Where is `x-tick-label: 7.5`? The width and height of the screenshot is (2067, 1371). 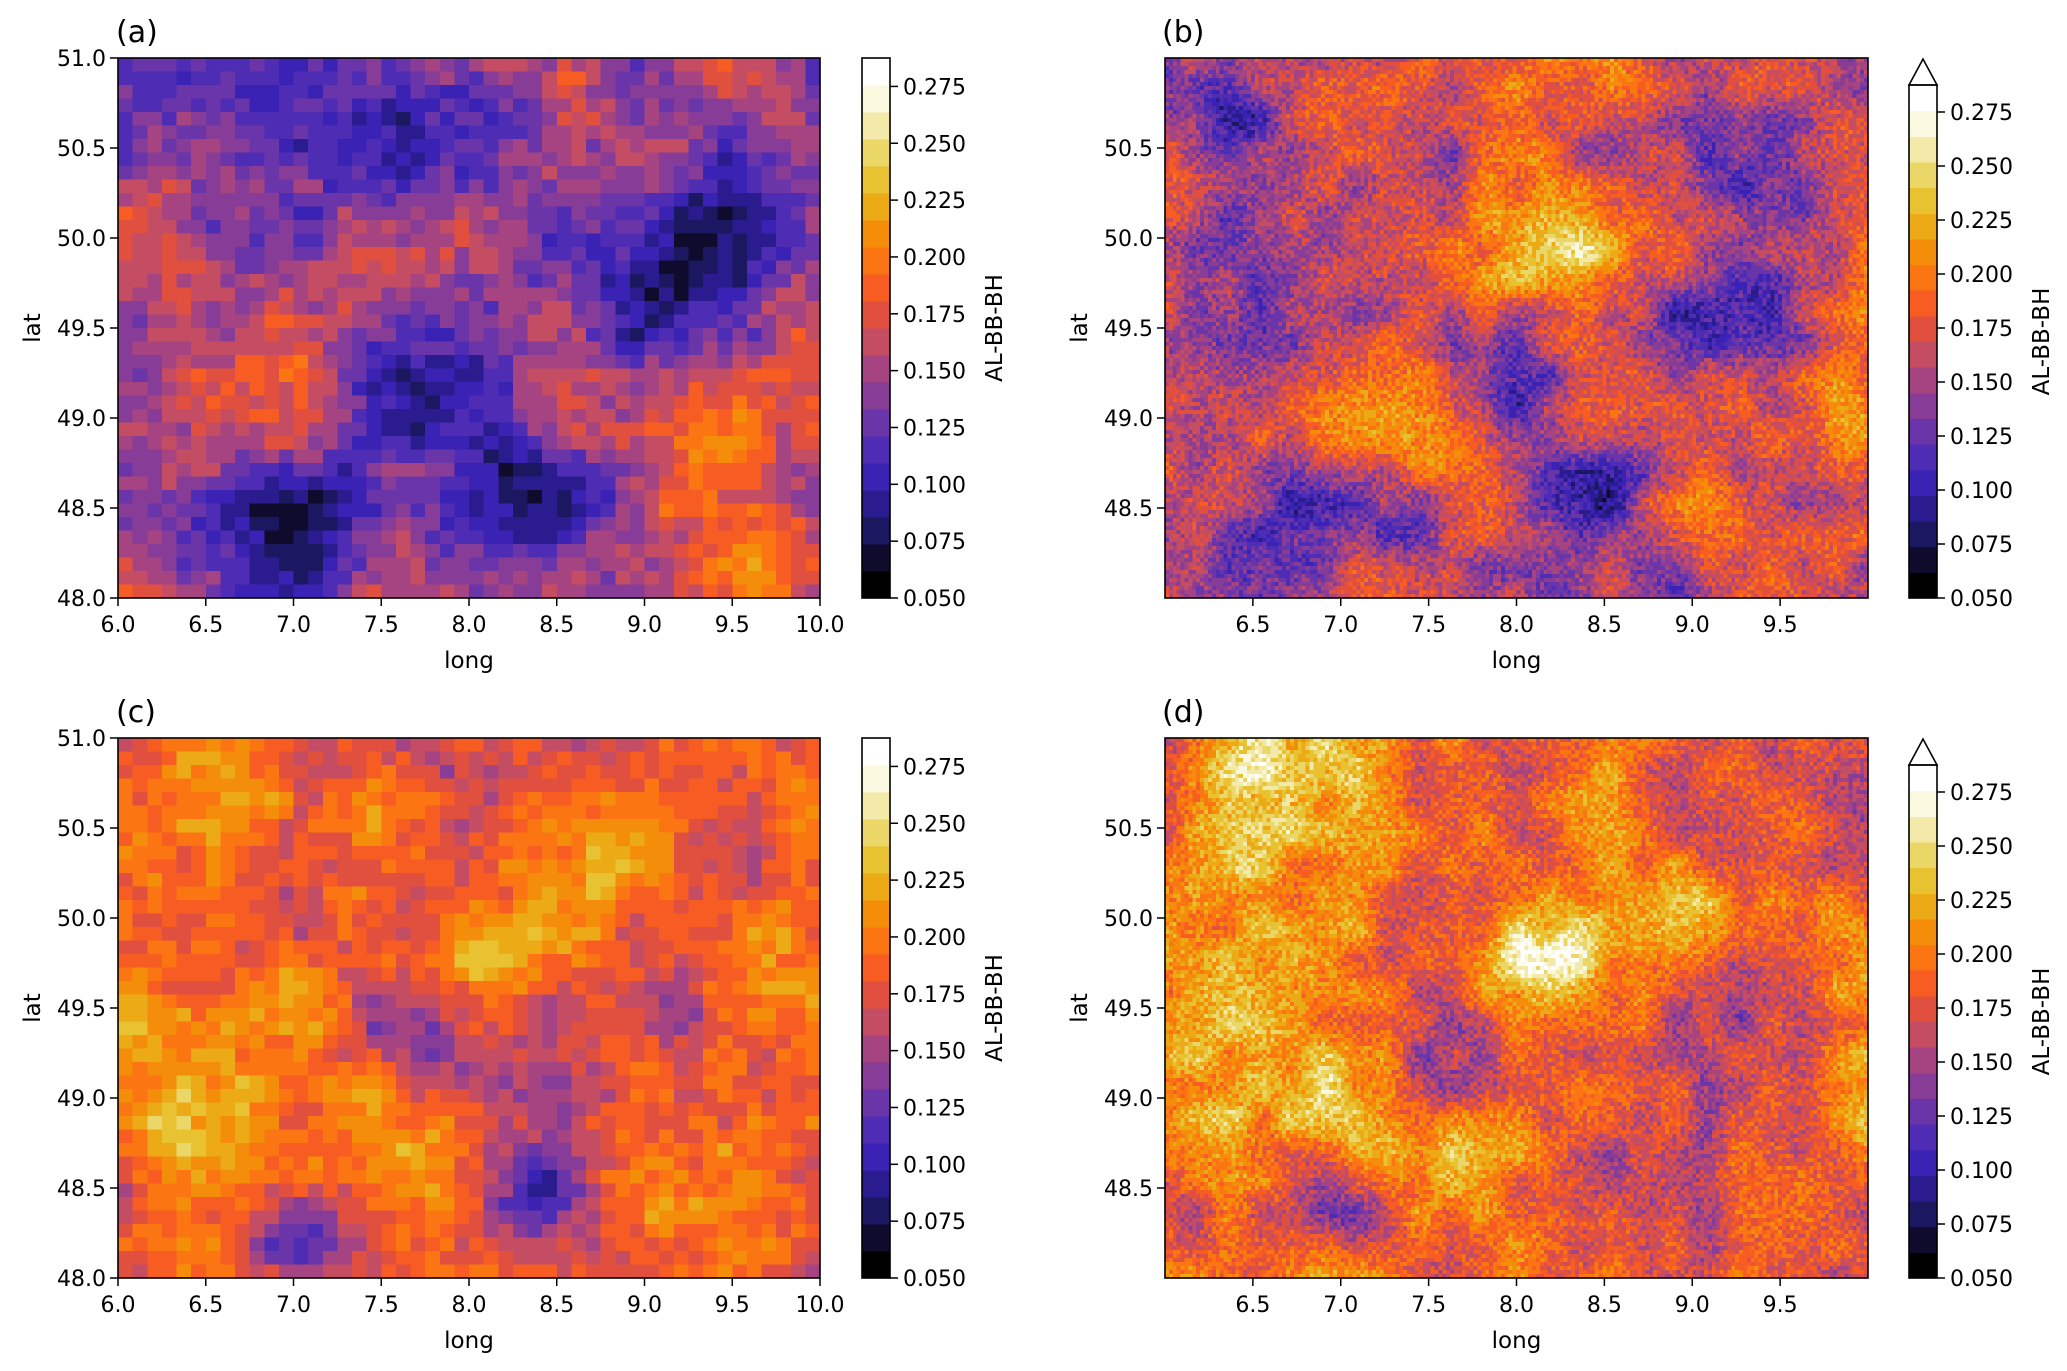 x-tick-label: 7.5 is located at coordinates (381, 625).